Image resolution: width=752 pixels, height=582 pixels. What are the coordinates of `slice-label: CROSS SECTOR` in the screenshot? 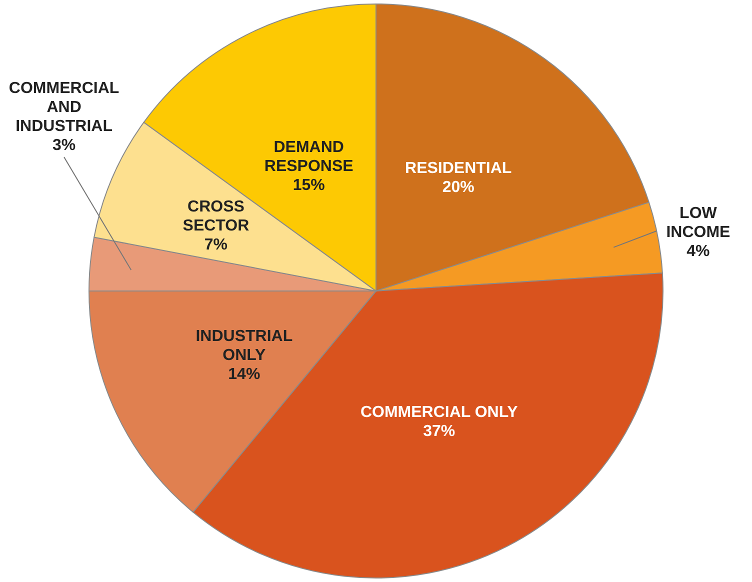 It's located at (216, 216).